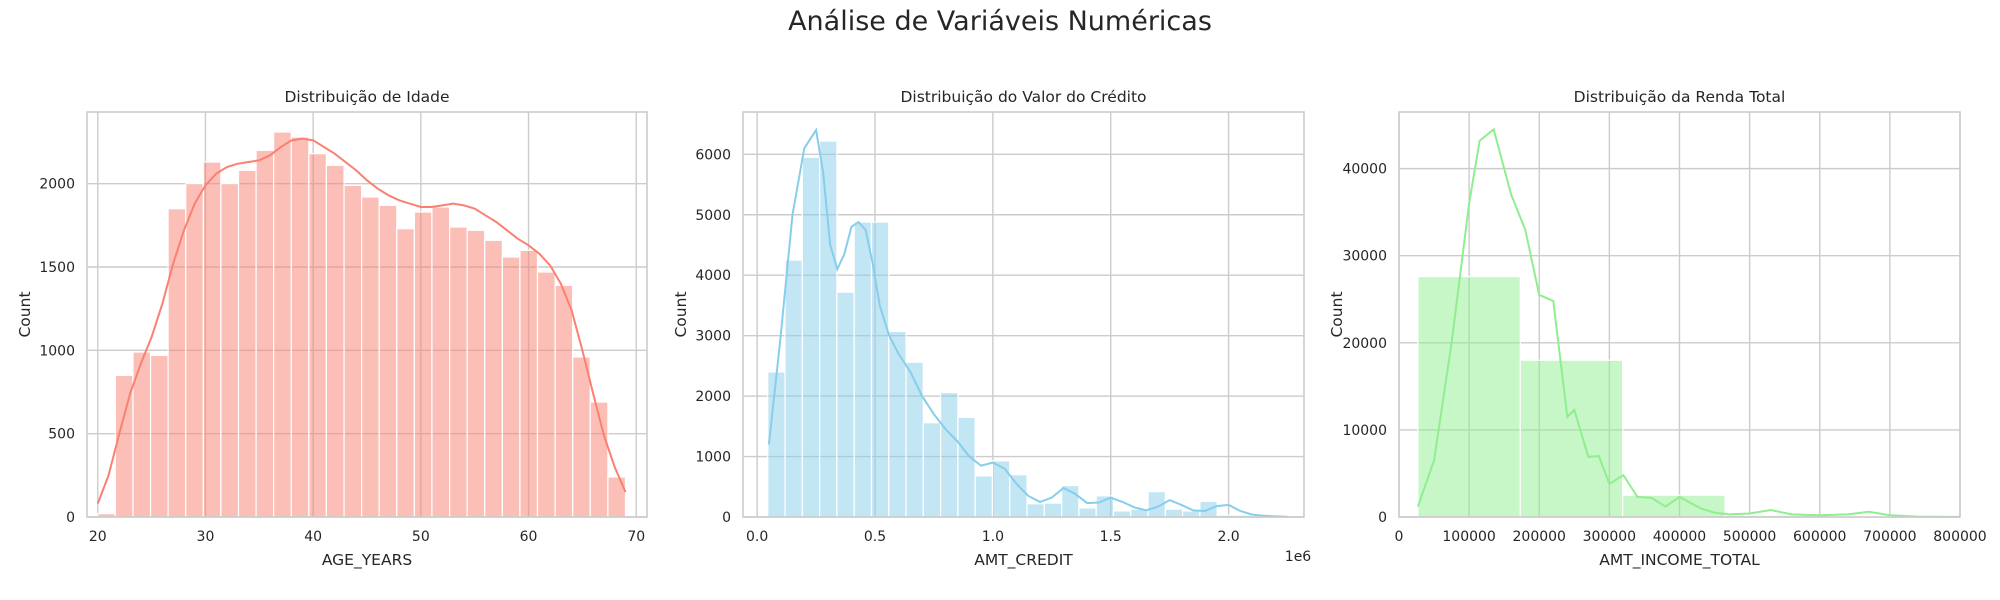  Describe the element at coordinates (1679, 560) in the screenshot. I see `x-axis-label: AMT_INCOME_TOTAL` at that location.